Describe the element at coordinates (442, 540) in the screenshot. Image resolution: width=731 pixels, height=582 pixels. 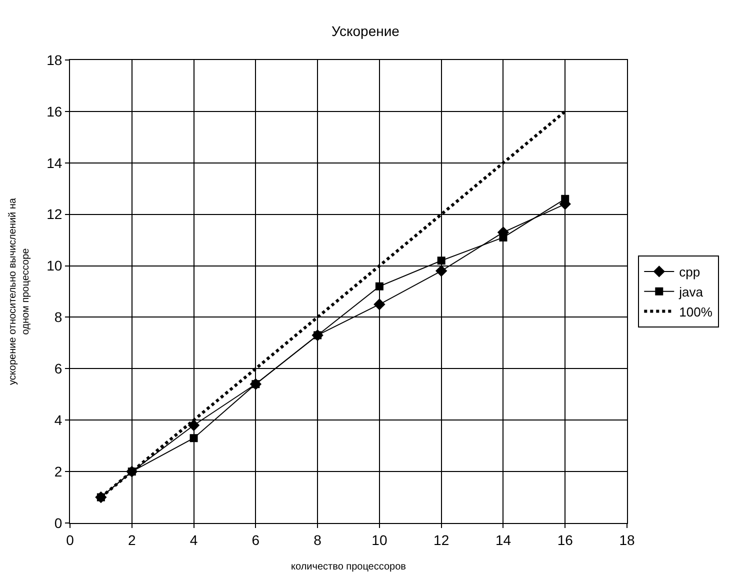
I see `x-tick-label: 12` at that location.